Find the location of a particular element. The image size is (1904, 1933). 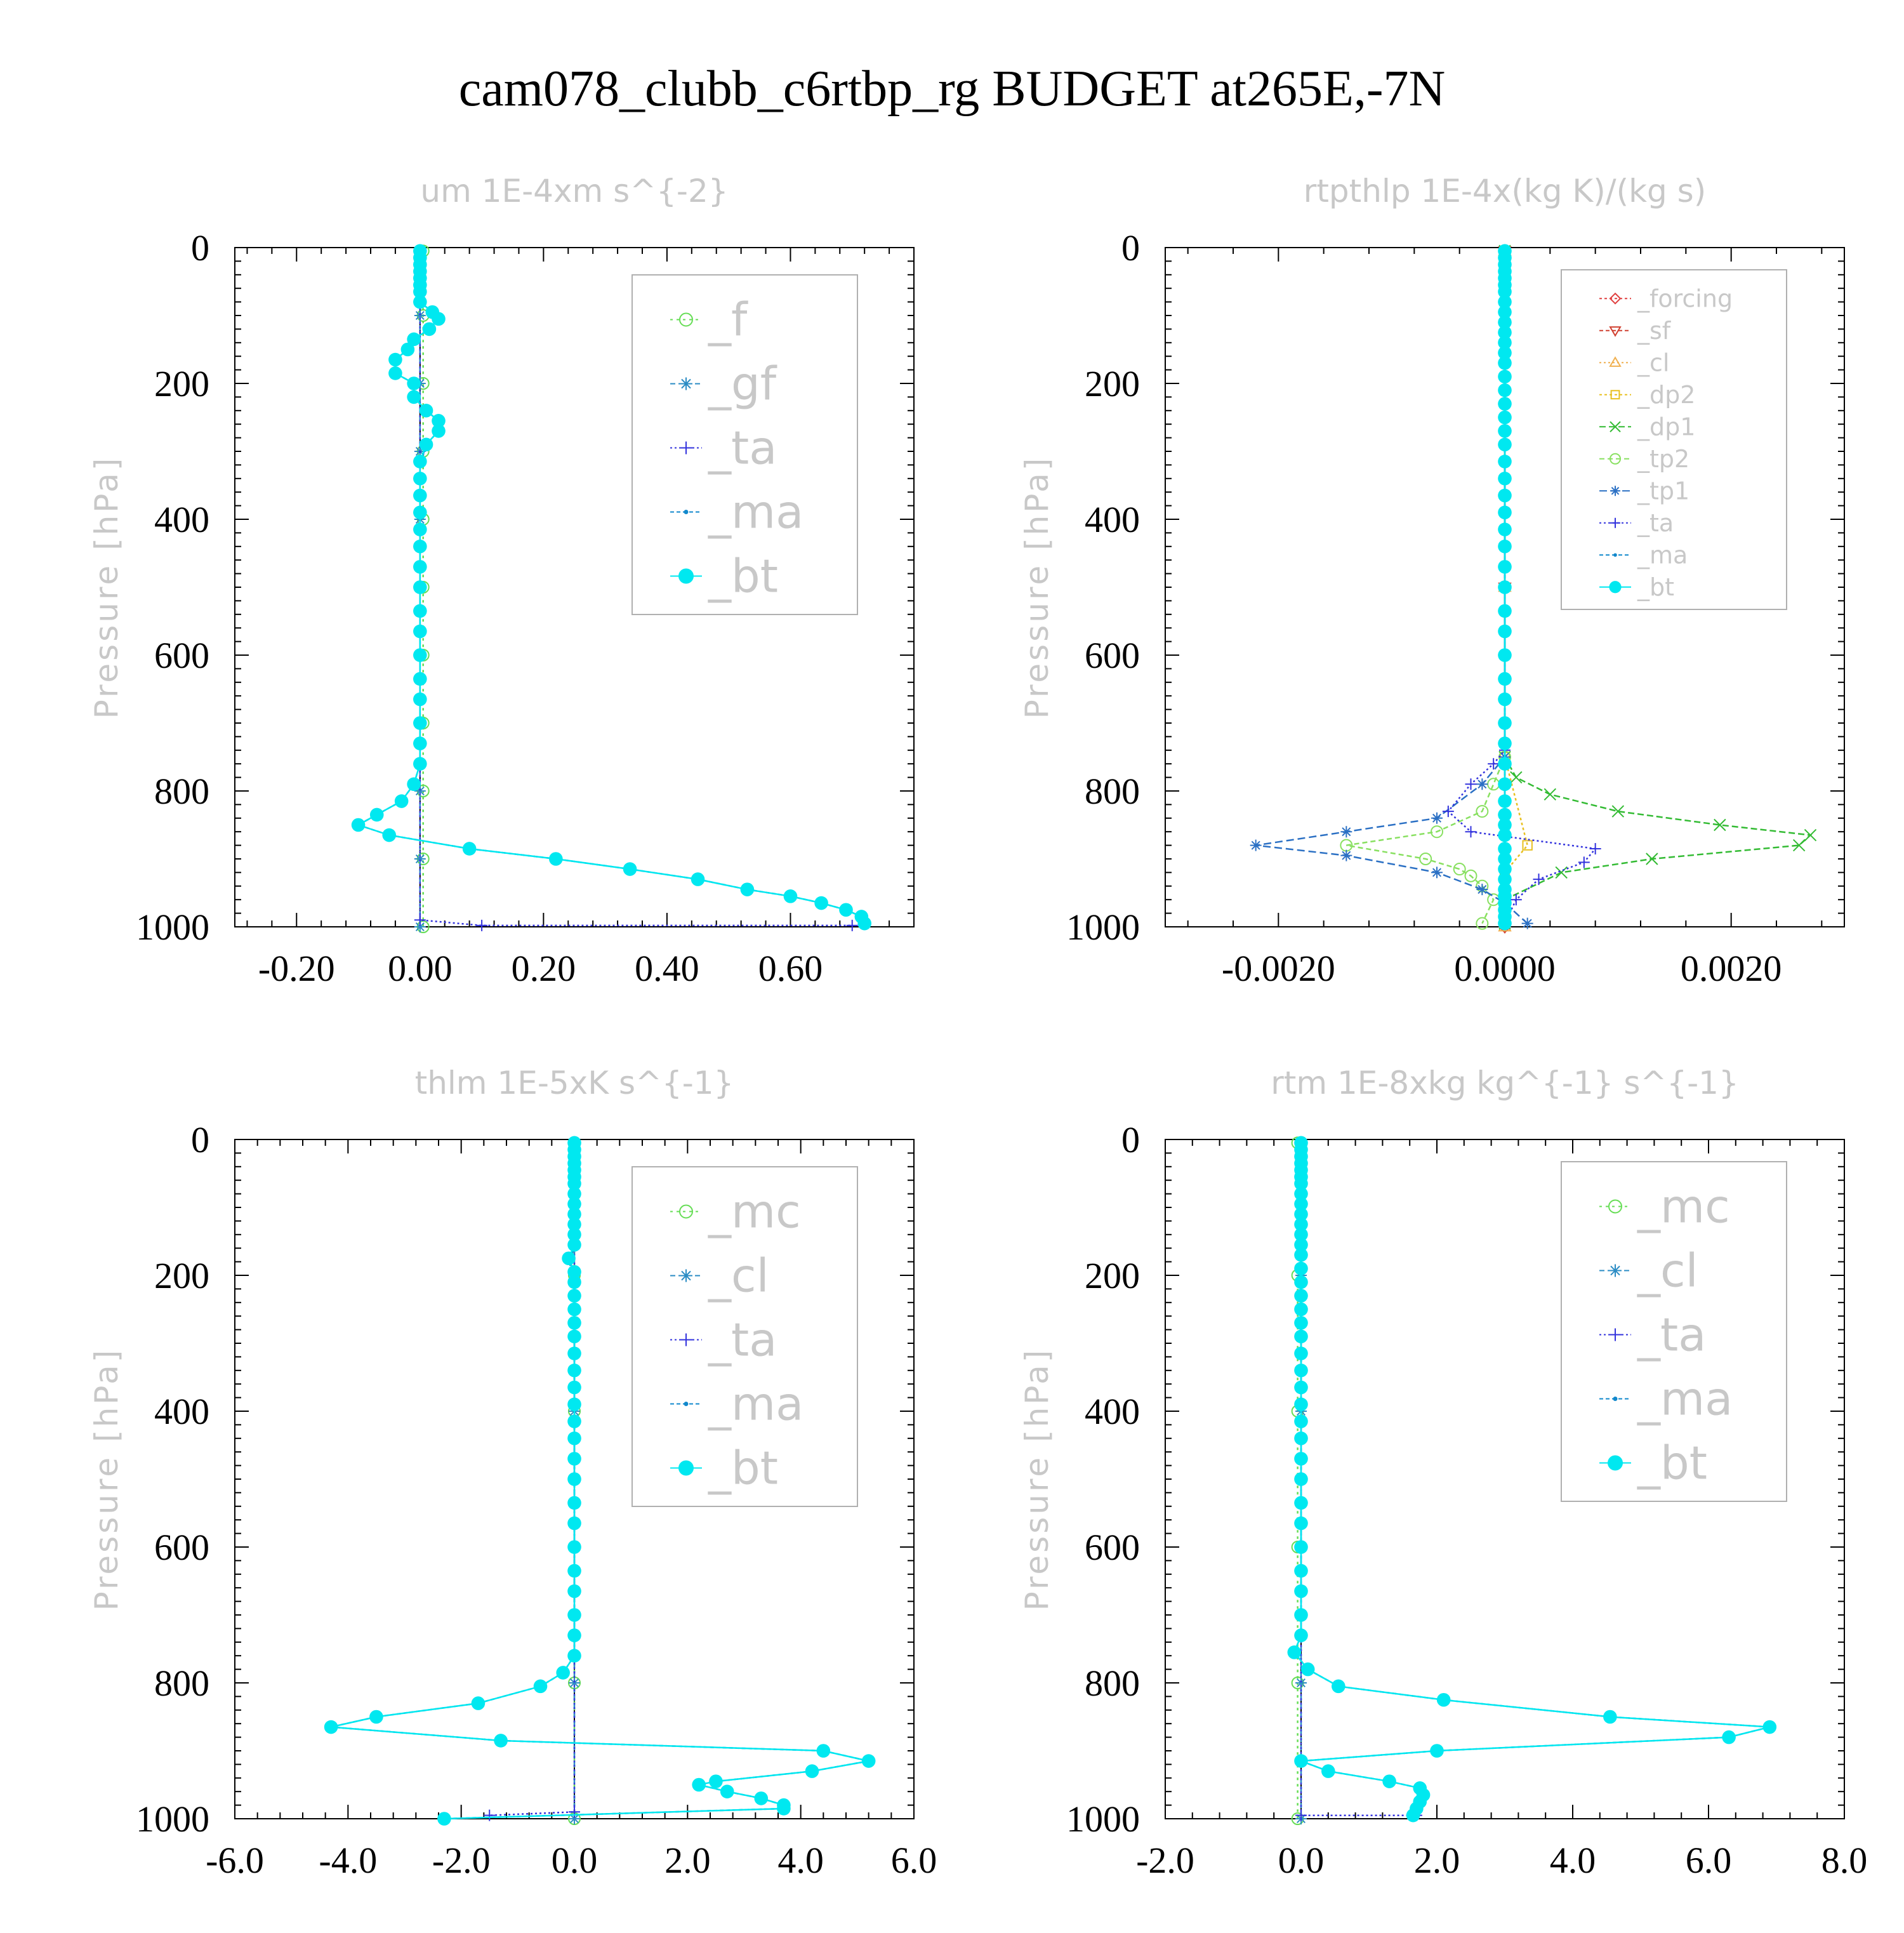

rtpthlp-legend-item: _bt is located at coordinates (1636, 587).